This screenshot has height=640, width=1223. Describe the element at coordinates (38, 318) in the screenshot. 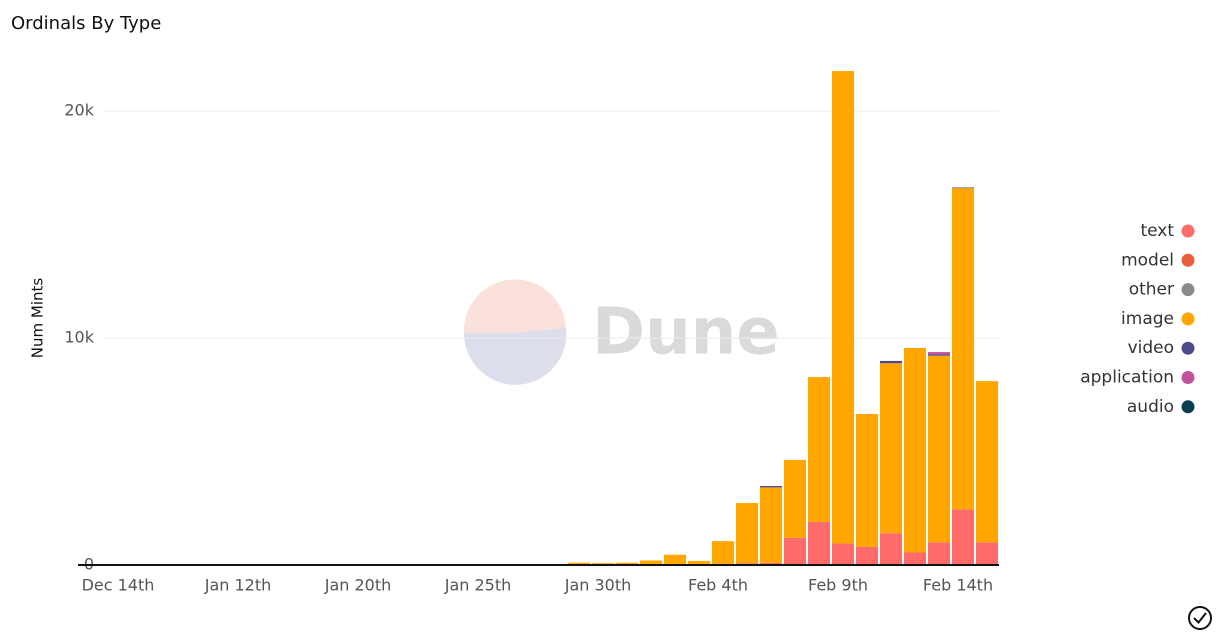

I see `y-axis-title: Num Mints` at that location.